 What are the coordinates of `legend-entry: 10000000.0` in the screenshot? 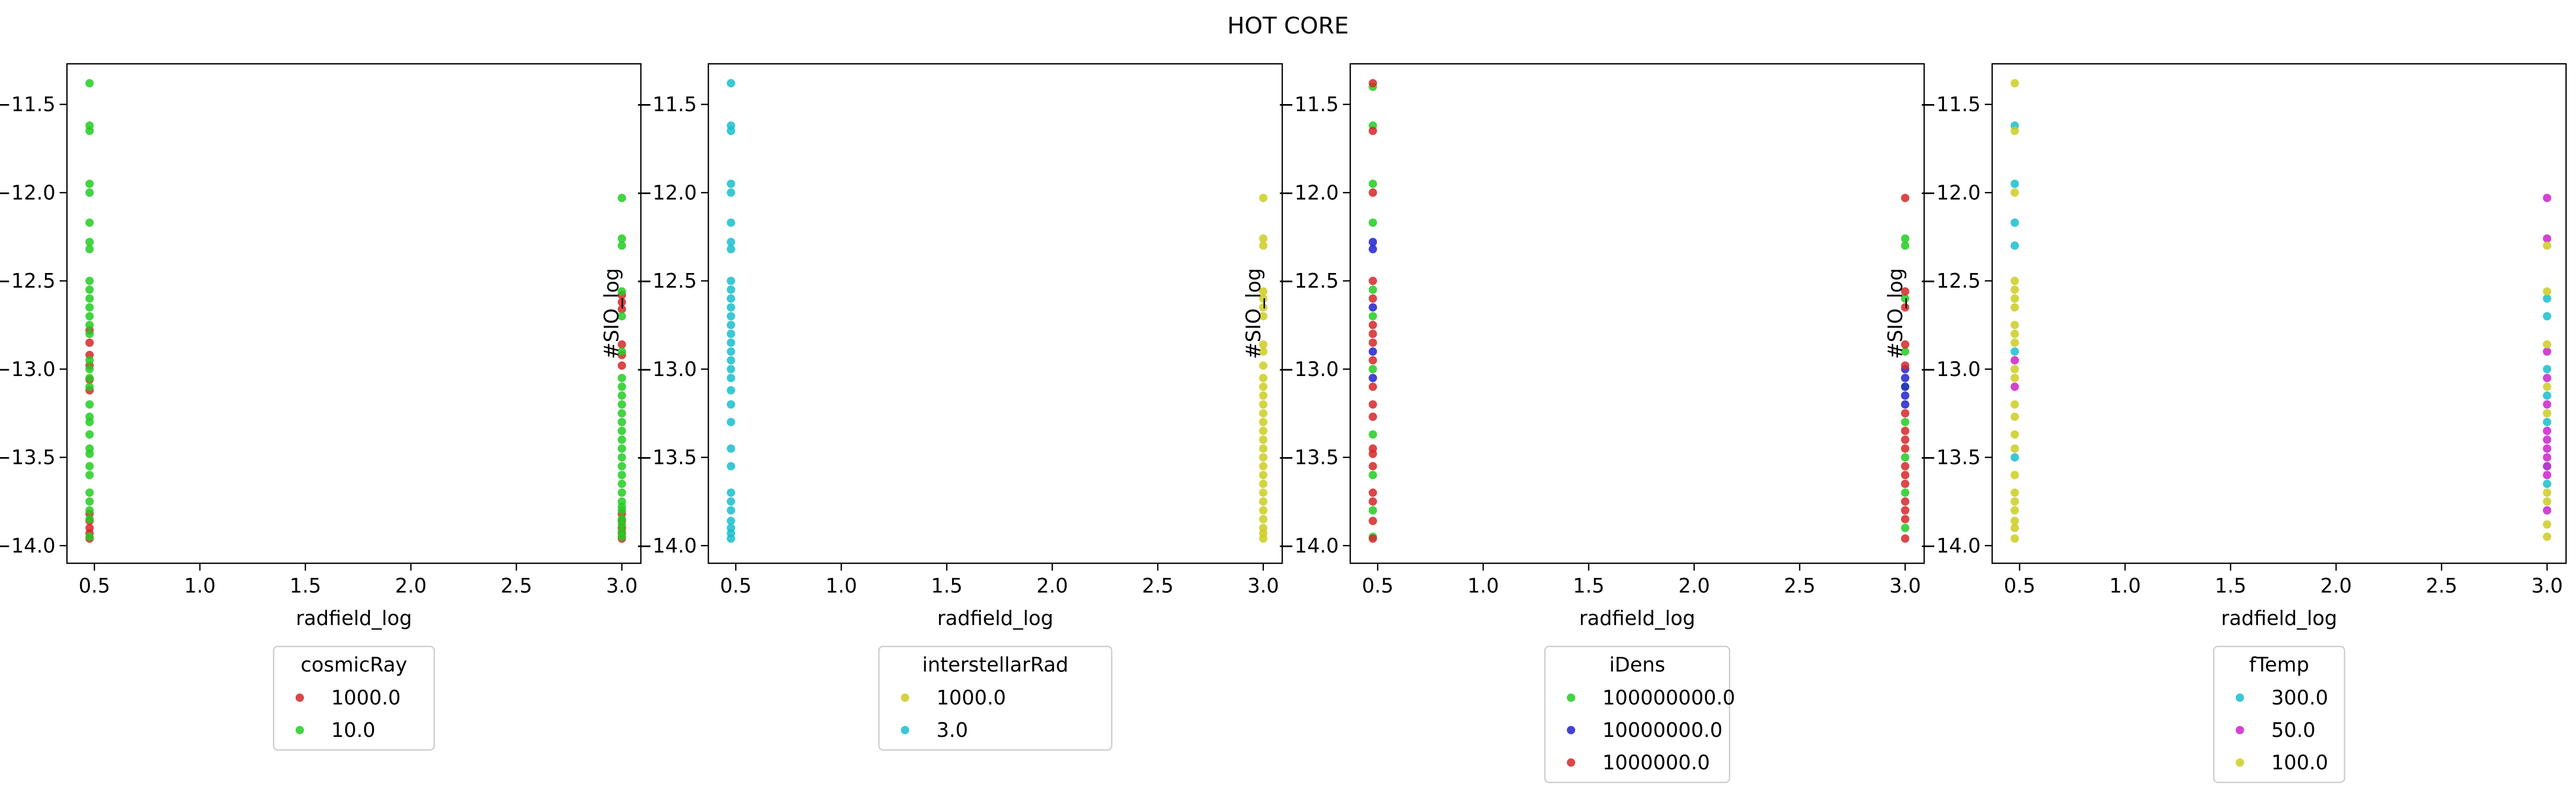 It's located at (1663, 730).